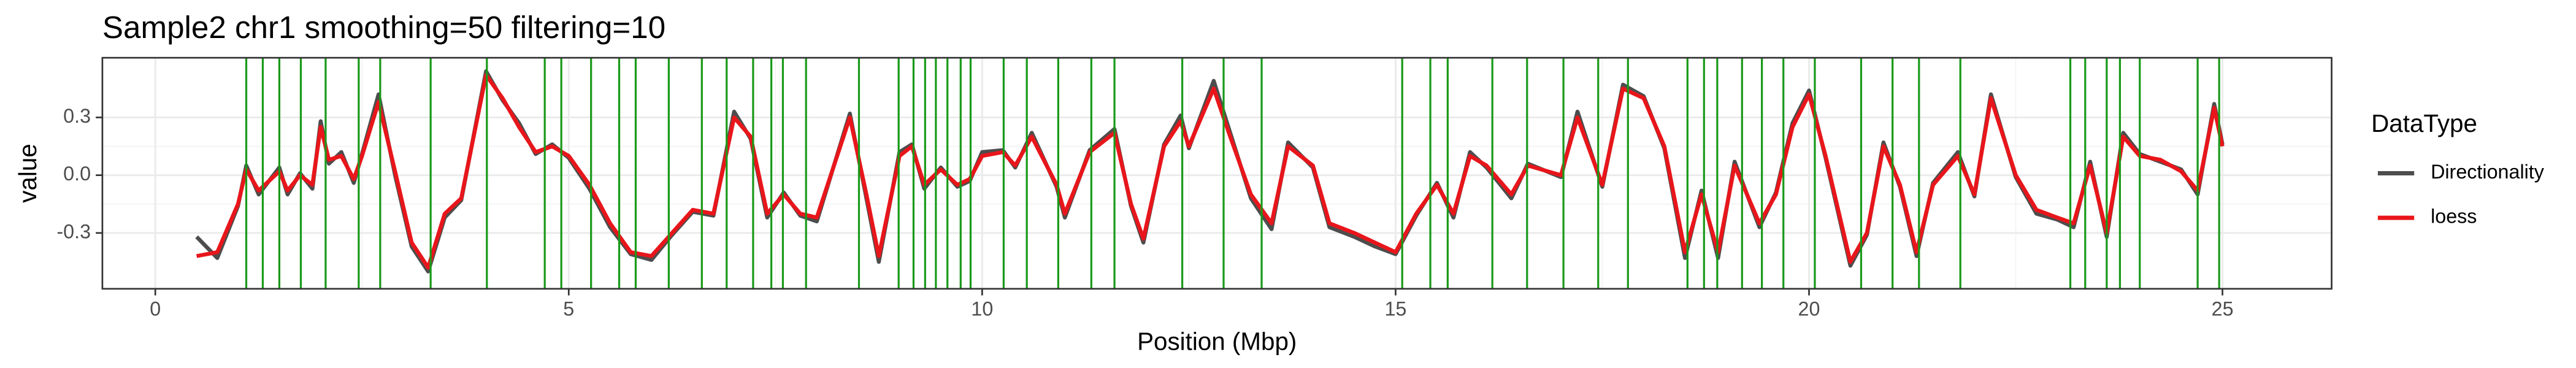 Image resolution: width=2576 pixels, height=368 pixels. What do you see at coordinates (2223, 308) in the screenshot?
I see `x-tick-label: 25` at bounding box center [2223, 308].